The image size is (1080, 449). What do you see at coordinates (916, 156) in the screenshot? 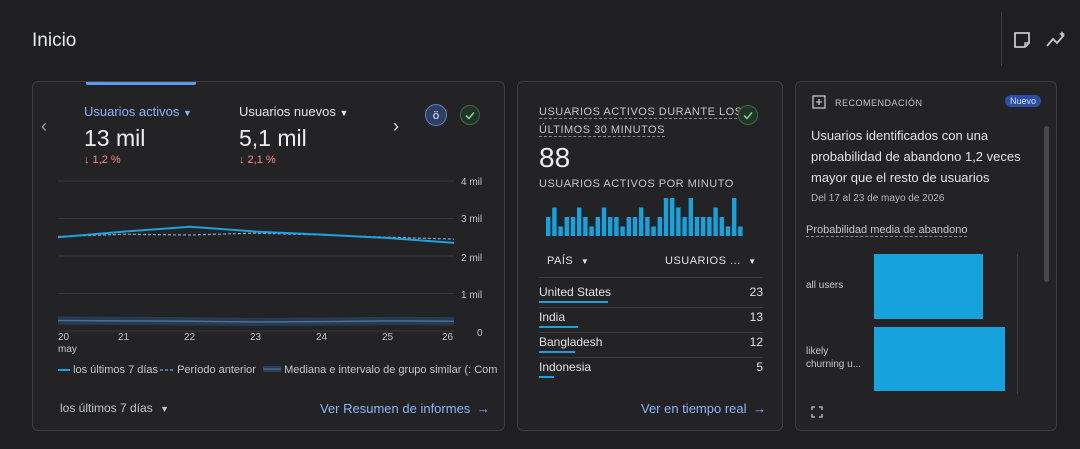
I see `recommendation-text-line2: probabilidad de abandono 1,2 veces` at bounding box center [916, 156].